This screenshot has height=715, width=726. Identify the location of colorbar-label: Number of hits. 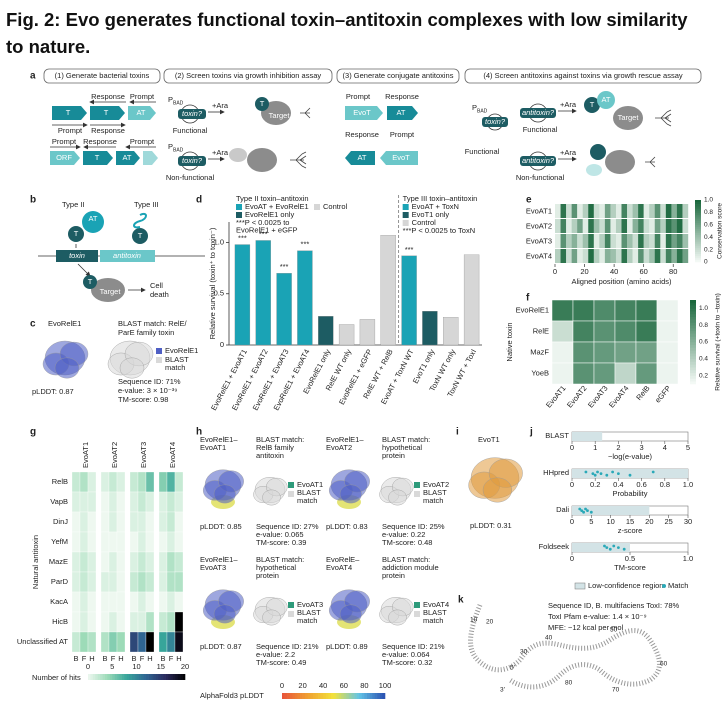
(56, 677).